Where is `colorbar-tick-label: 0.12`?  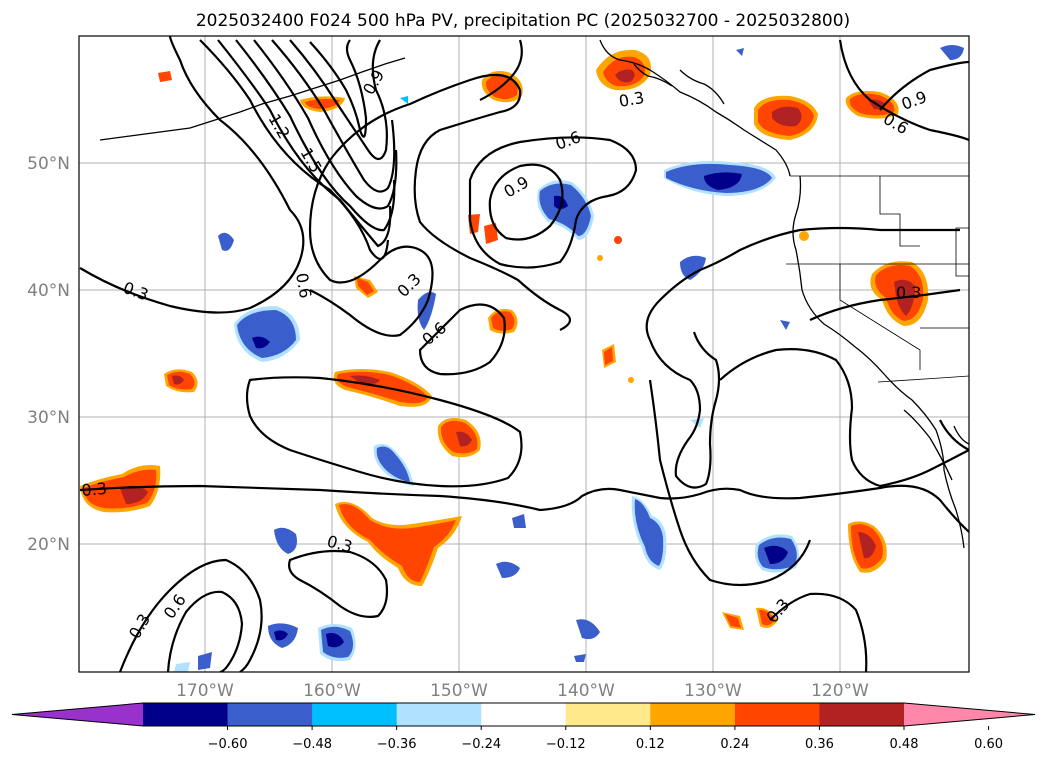
colorbar-tick-label: 0.12 is located at coordinates (650, 744).